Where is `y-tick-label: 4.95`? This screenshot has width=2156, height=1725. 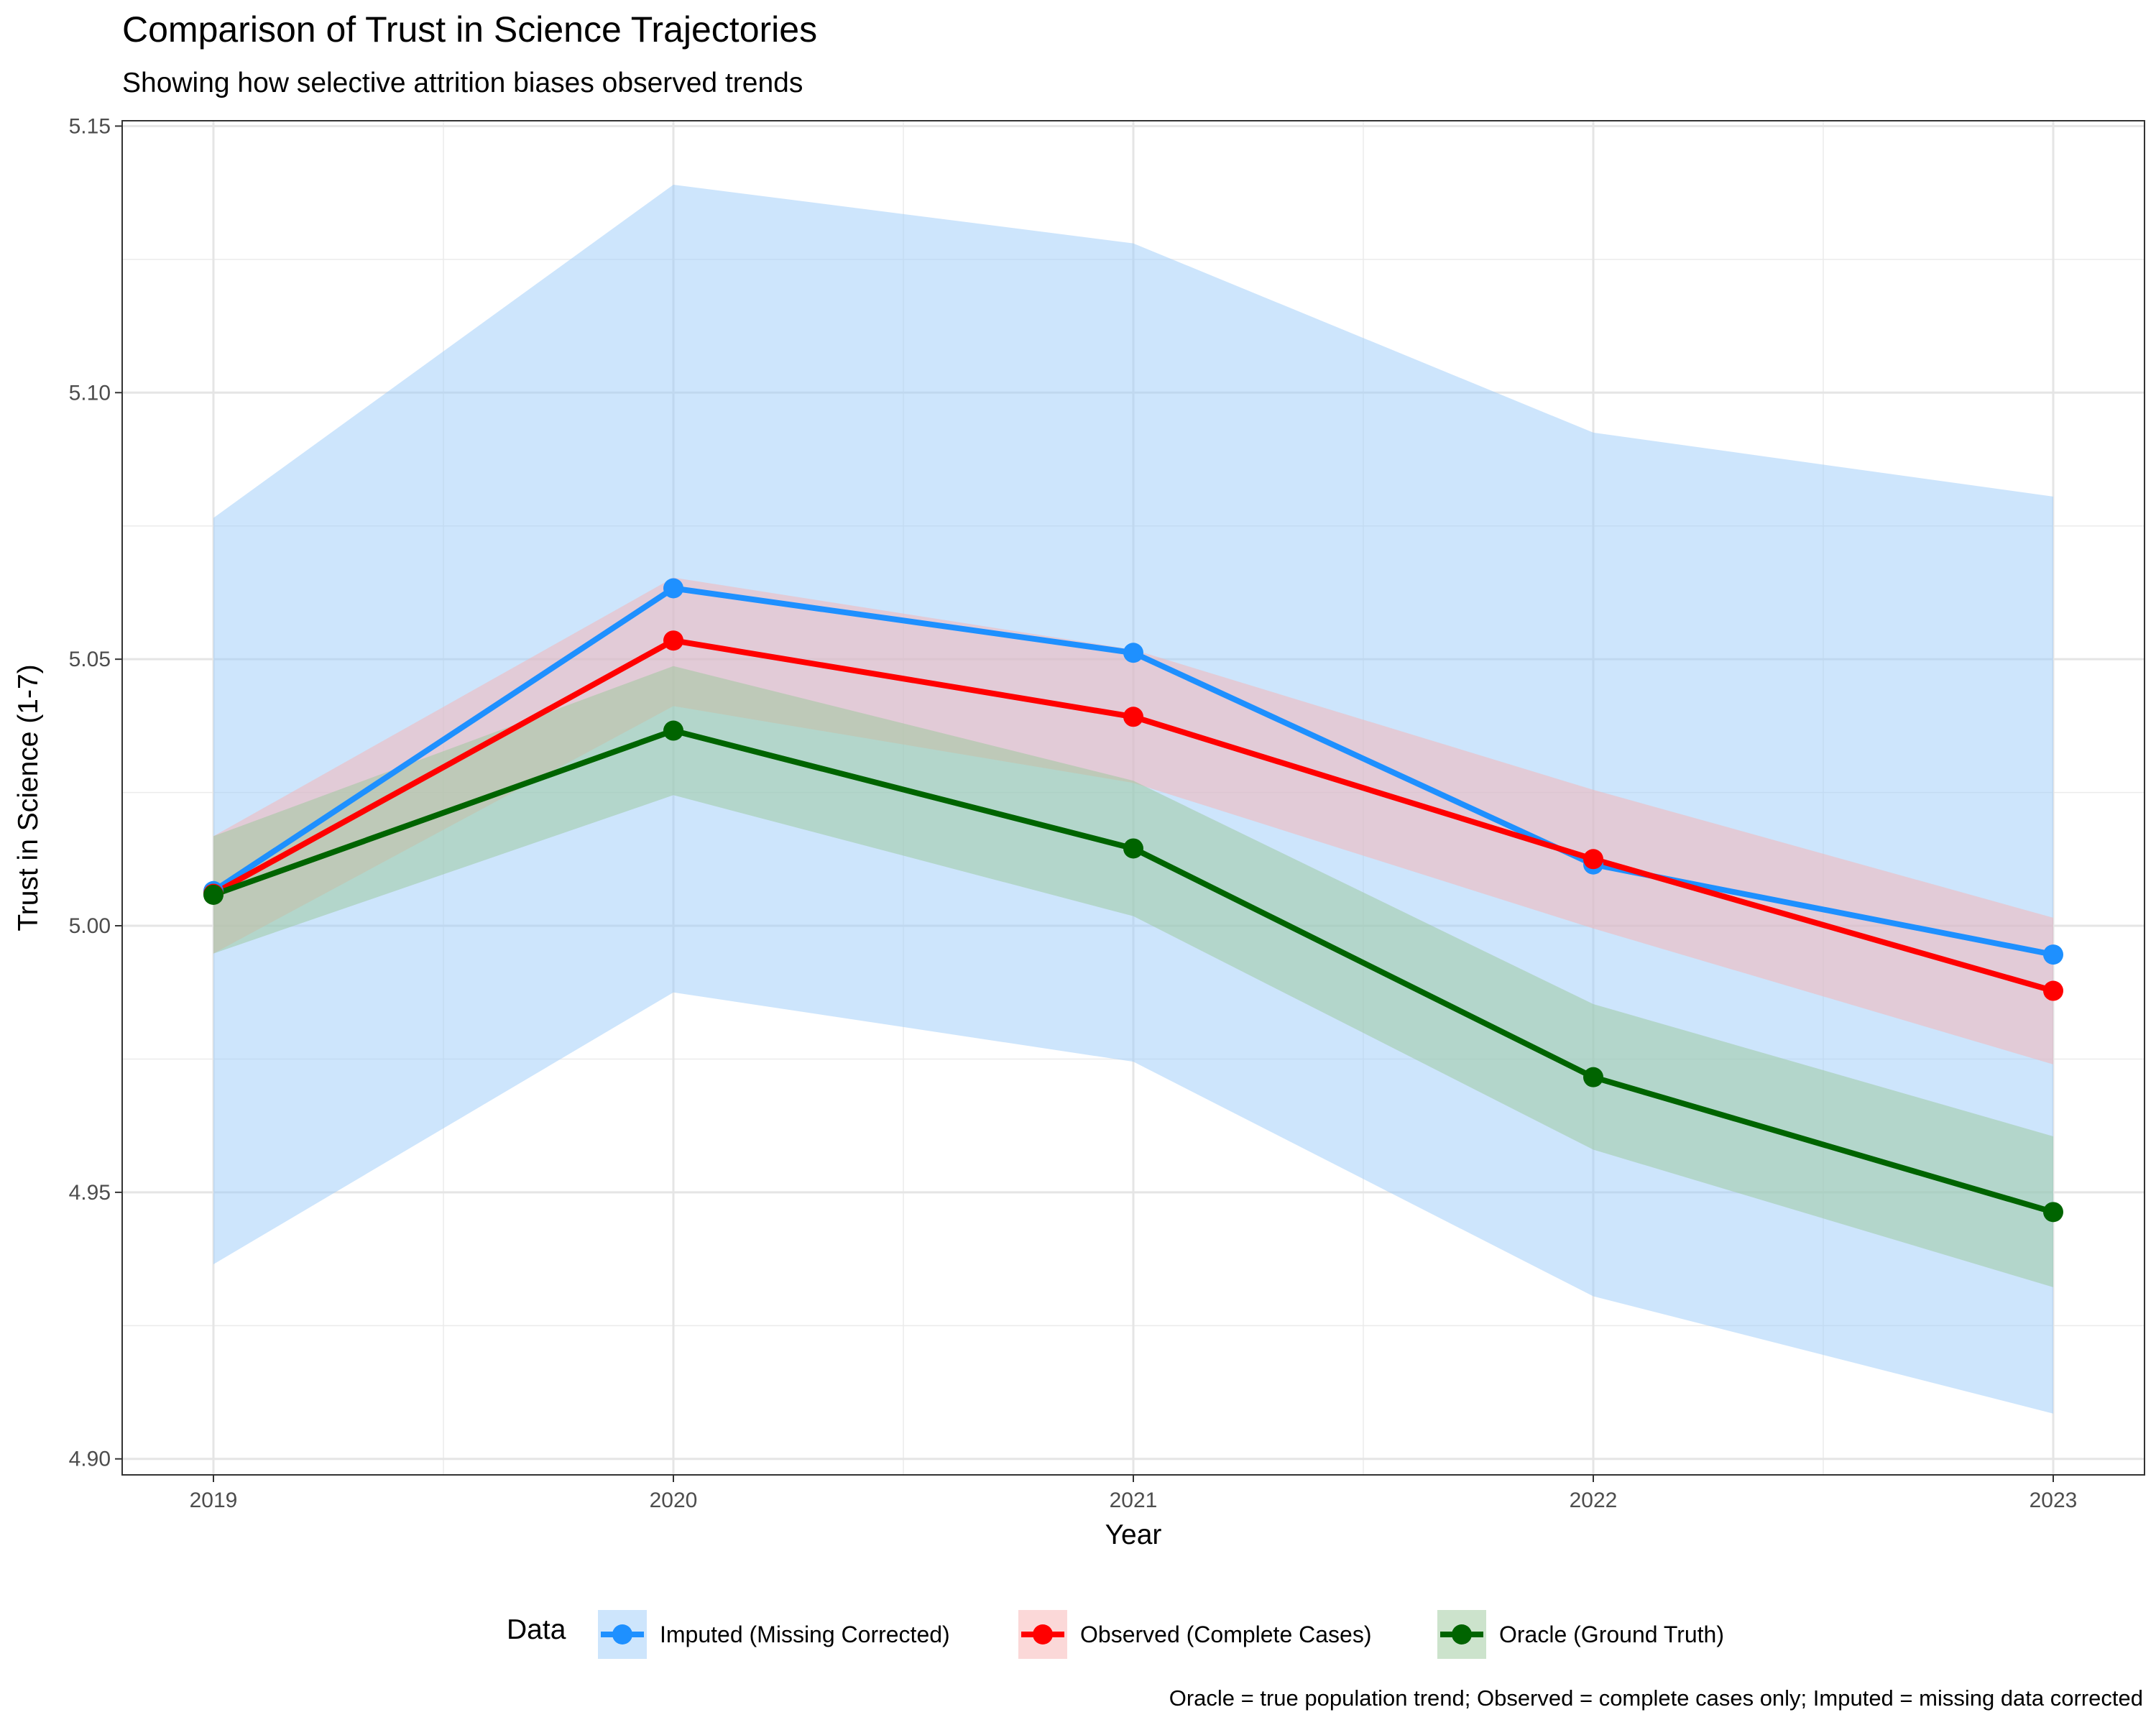
y-tick-label: 4.95 is located at coordinates (90, 1193).